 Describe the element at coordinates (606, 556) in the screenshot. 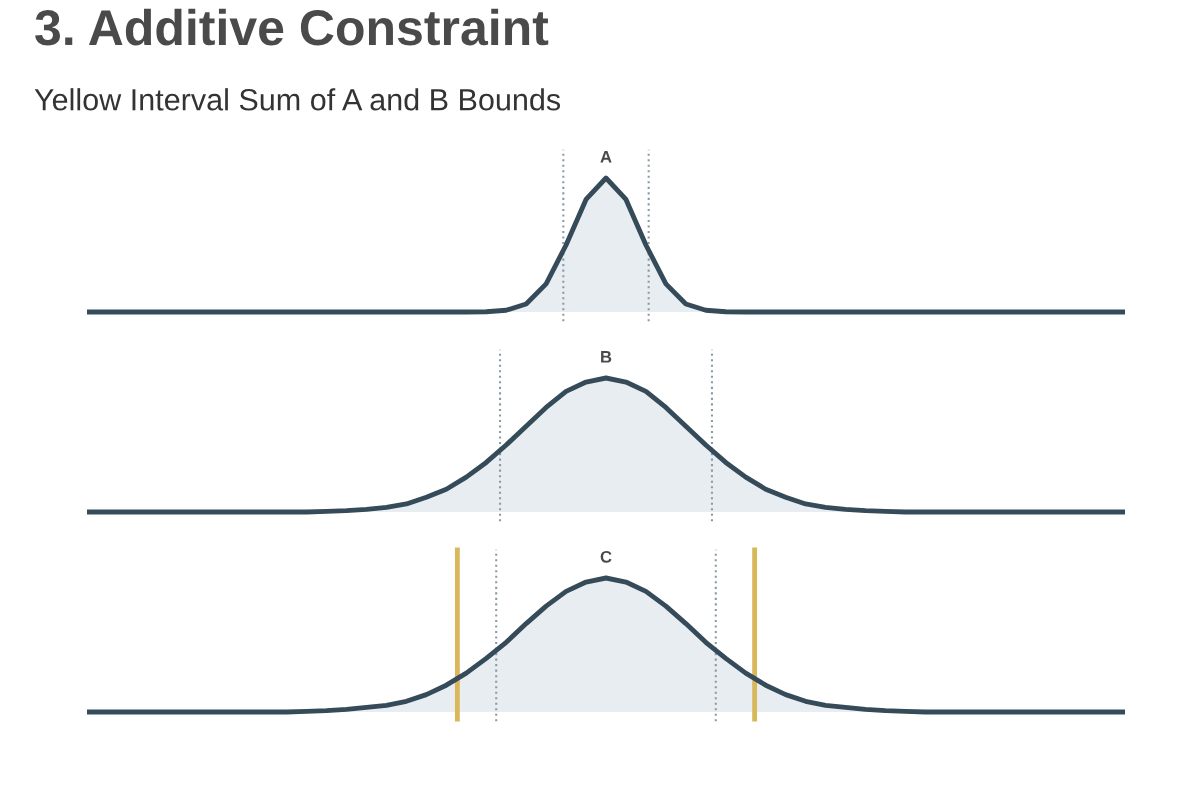

I see `chart-title: C` at that location.